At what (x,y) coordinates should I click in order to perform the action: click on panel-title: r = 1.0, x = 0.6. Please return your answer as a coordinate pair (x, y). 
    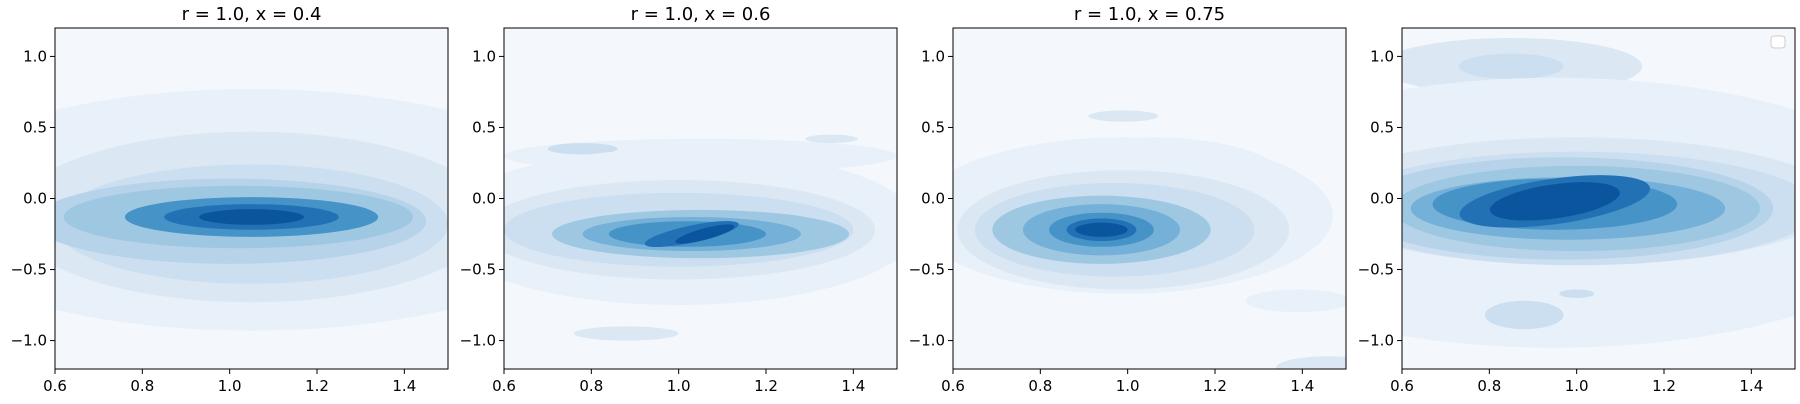
    Looking at the image, I should click on (701, 14).